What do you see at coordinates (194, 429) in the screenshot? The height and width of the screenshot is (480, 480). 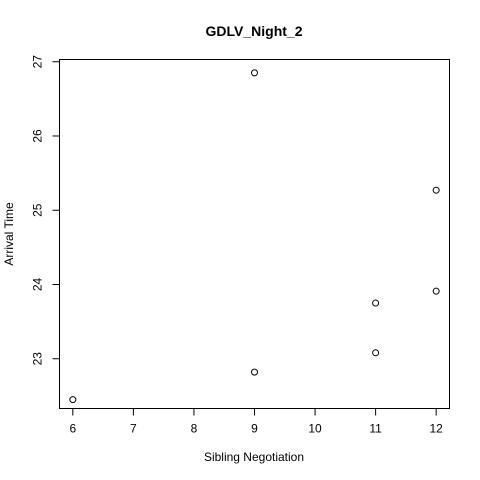 I see `x-tick-label: 8` at bounding box center [194, 429].